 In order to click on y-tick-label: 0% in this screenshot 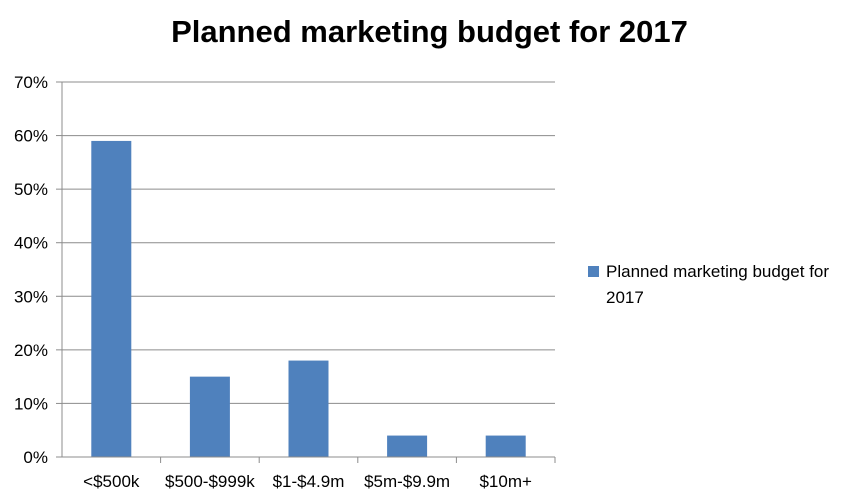, I will do `click(35, 457)`.